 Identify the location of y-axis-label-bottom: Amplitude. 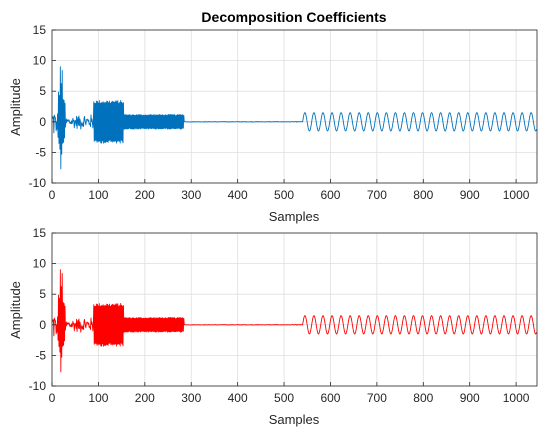
(15, 310).